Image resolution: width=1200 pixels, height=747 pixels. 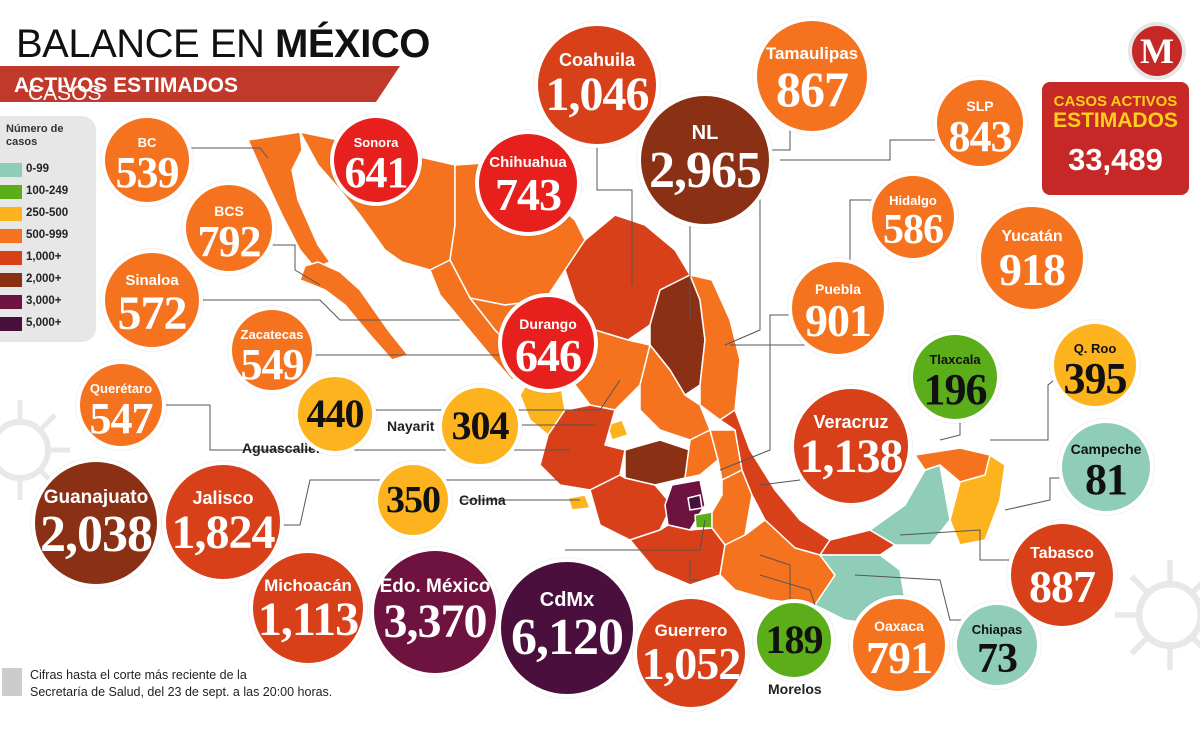 I want to click on state-bubble-bc: BC 539, so click(x=147, y=160).